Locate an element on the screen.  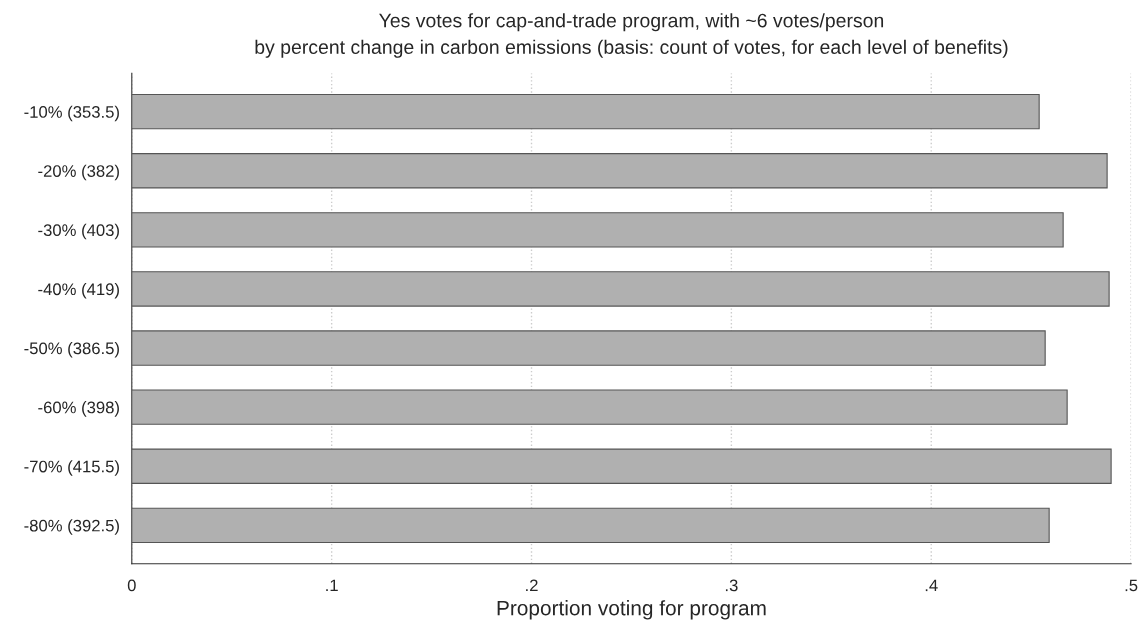
x-tick-label: .3 is located at coordinates (731, 585).